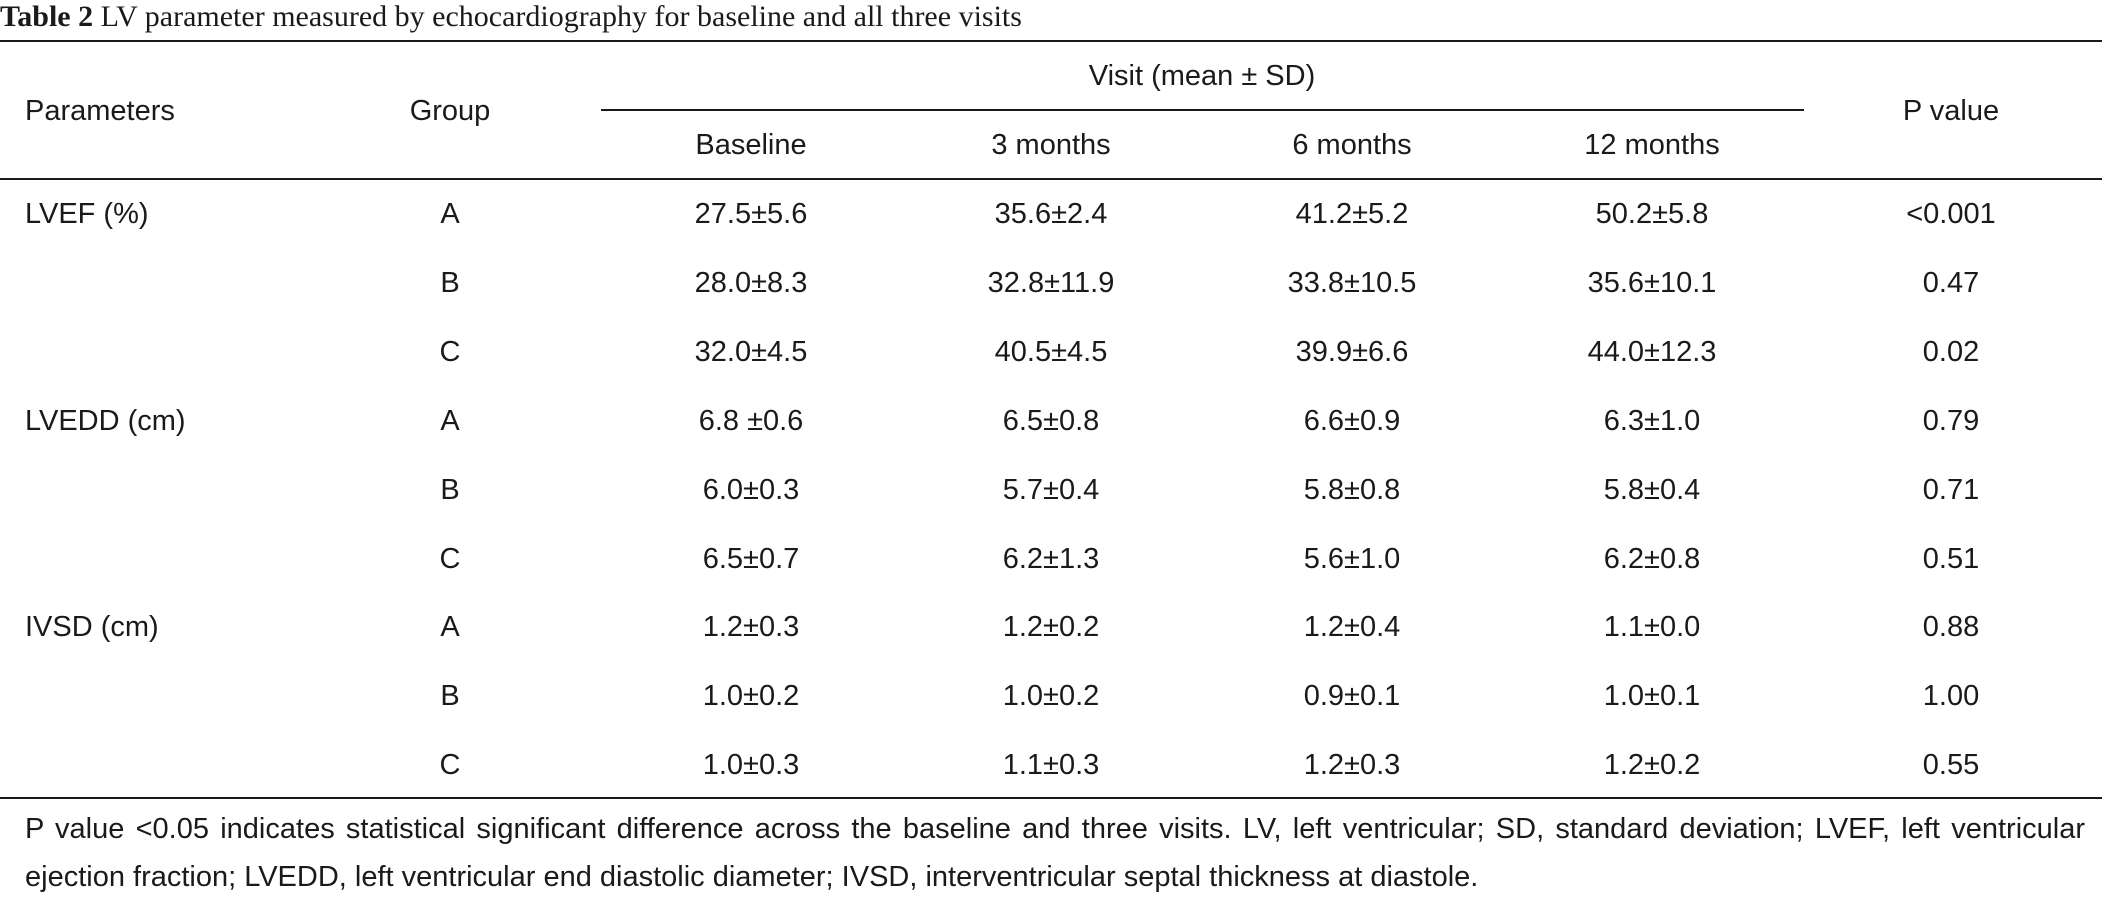 Image resolution: width=2102 pixels, height=901 pixels. What do you see at coordinates (1951, 111) in the screenshot?
I see `header-p-value: P value` at bounding box center [1951, 111].